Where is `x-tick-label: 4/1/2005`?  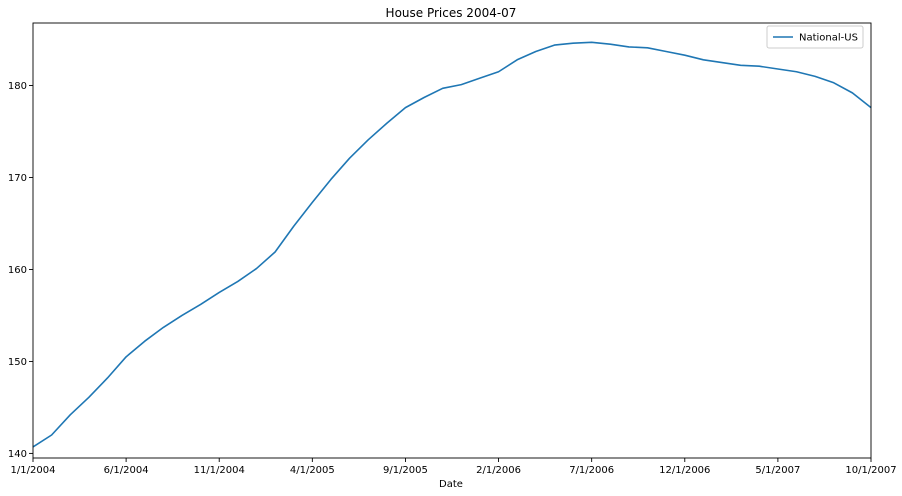 x-tick-label: 4/1/2005 is located at coordinates (312, 470).